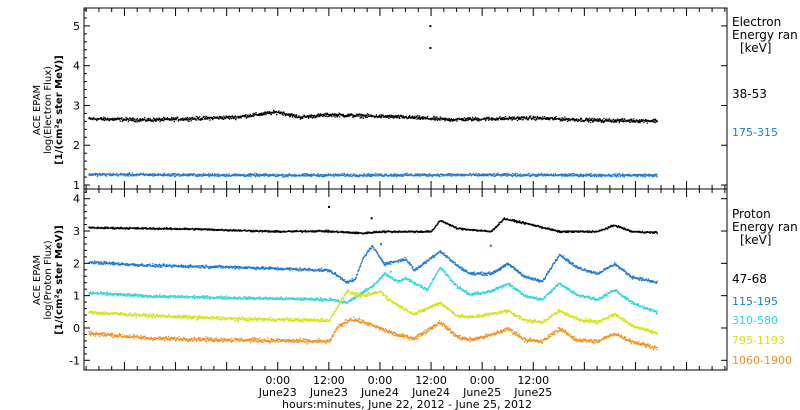  What do you see at coordinates (755, 320) in the screenshot?
I see `proton-legend-entry-2: 310-580` at bounding box center [755, 320].